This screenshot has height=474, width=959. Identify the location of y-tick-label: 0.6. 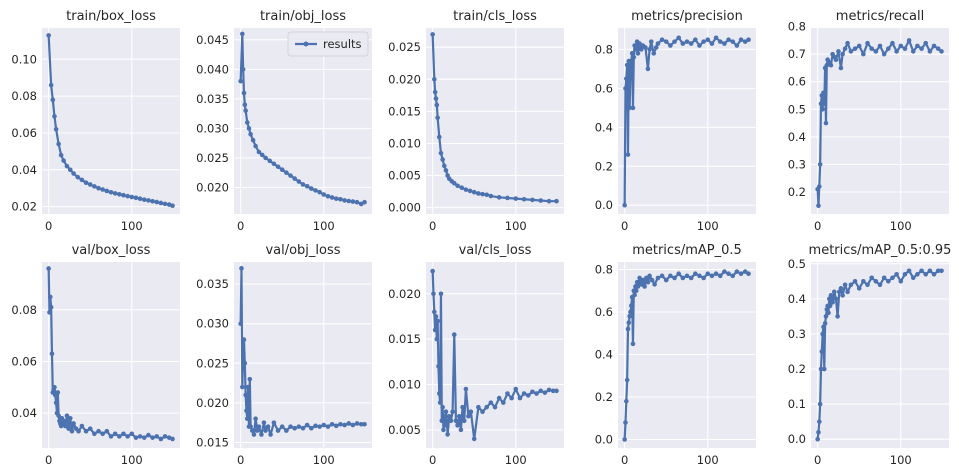
(604, 88).